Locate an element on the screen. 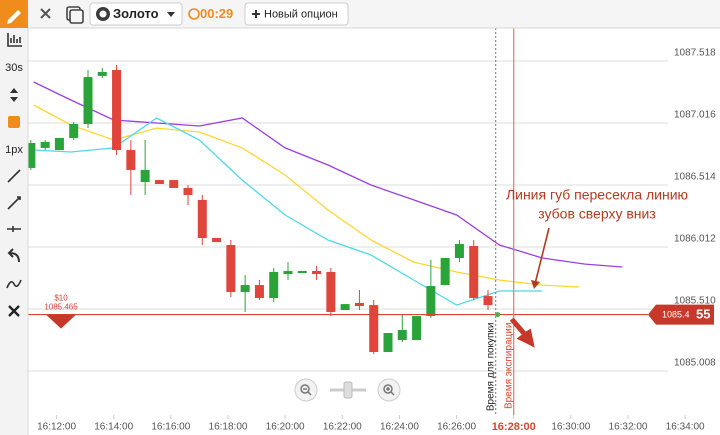  close-button is located at coordinates (45, 13).